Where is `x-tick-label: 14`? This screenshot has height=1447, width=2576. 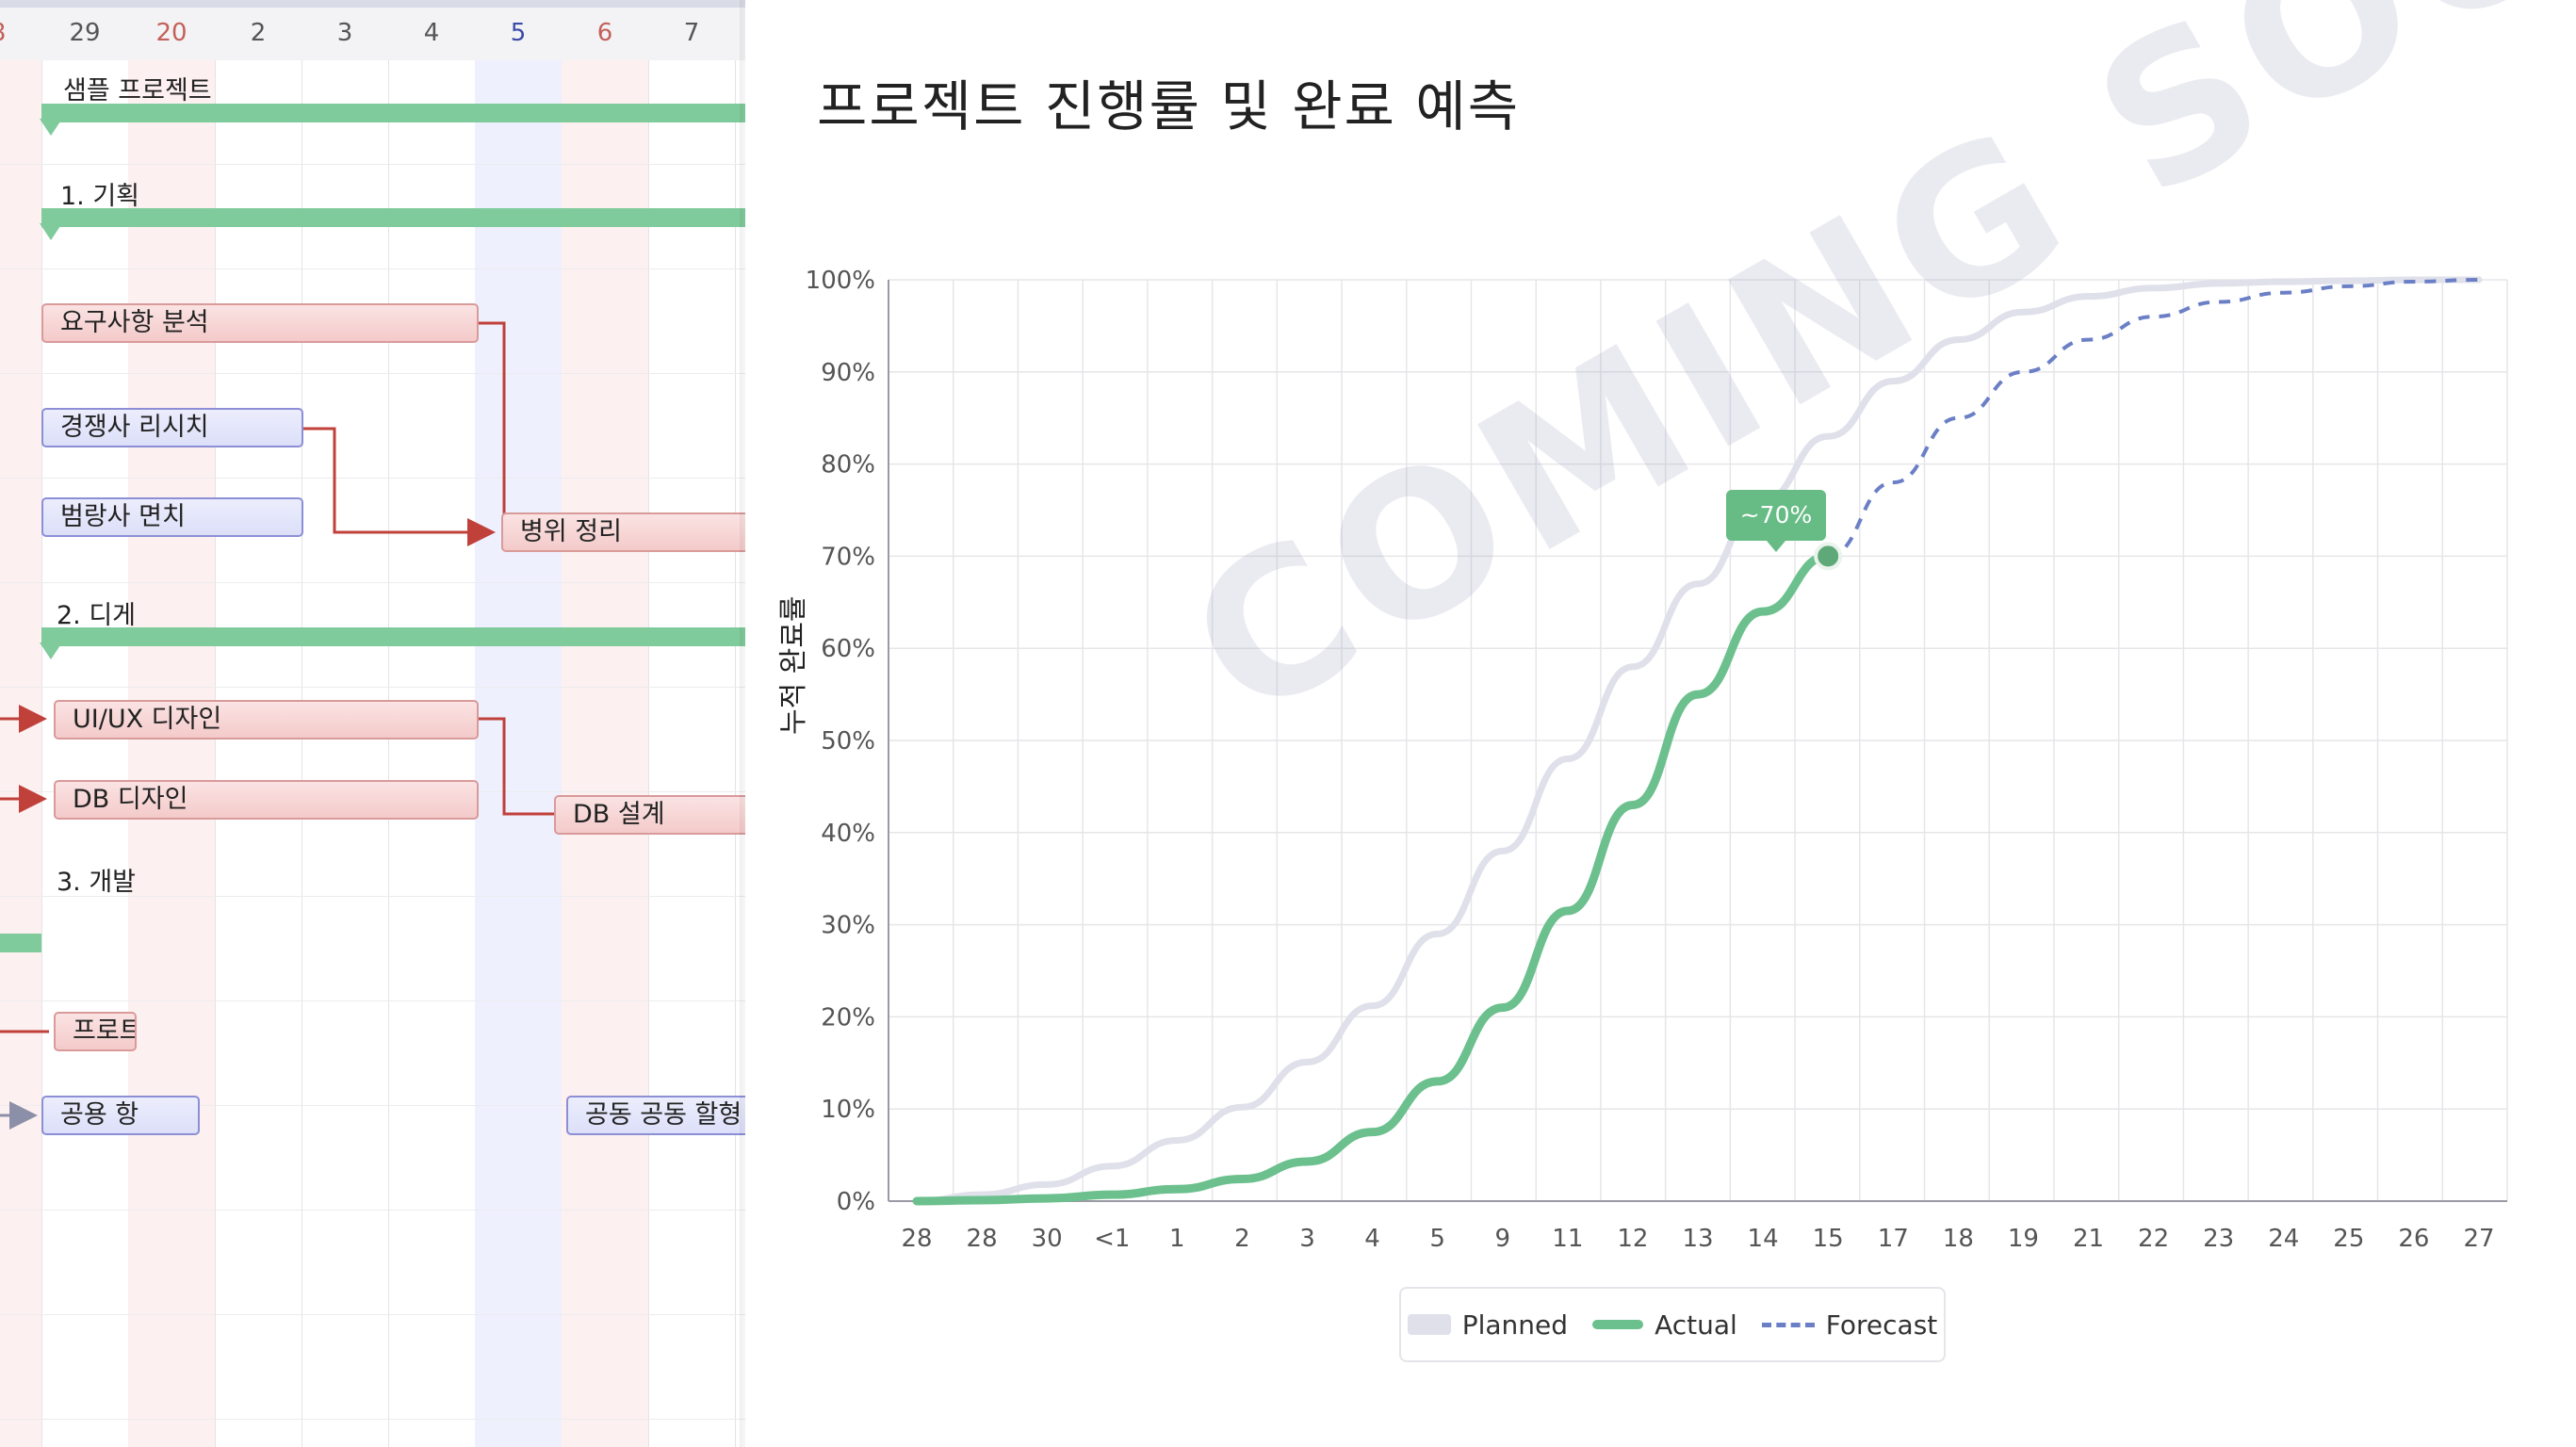 x-tick-label: 14 is located at coordinates (1763, 1239).